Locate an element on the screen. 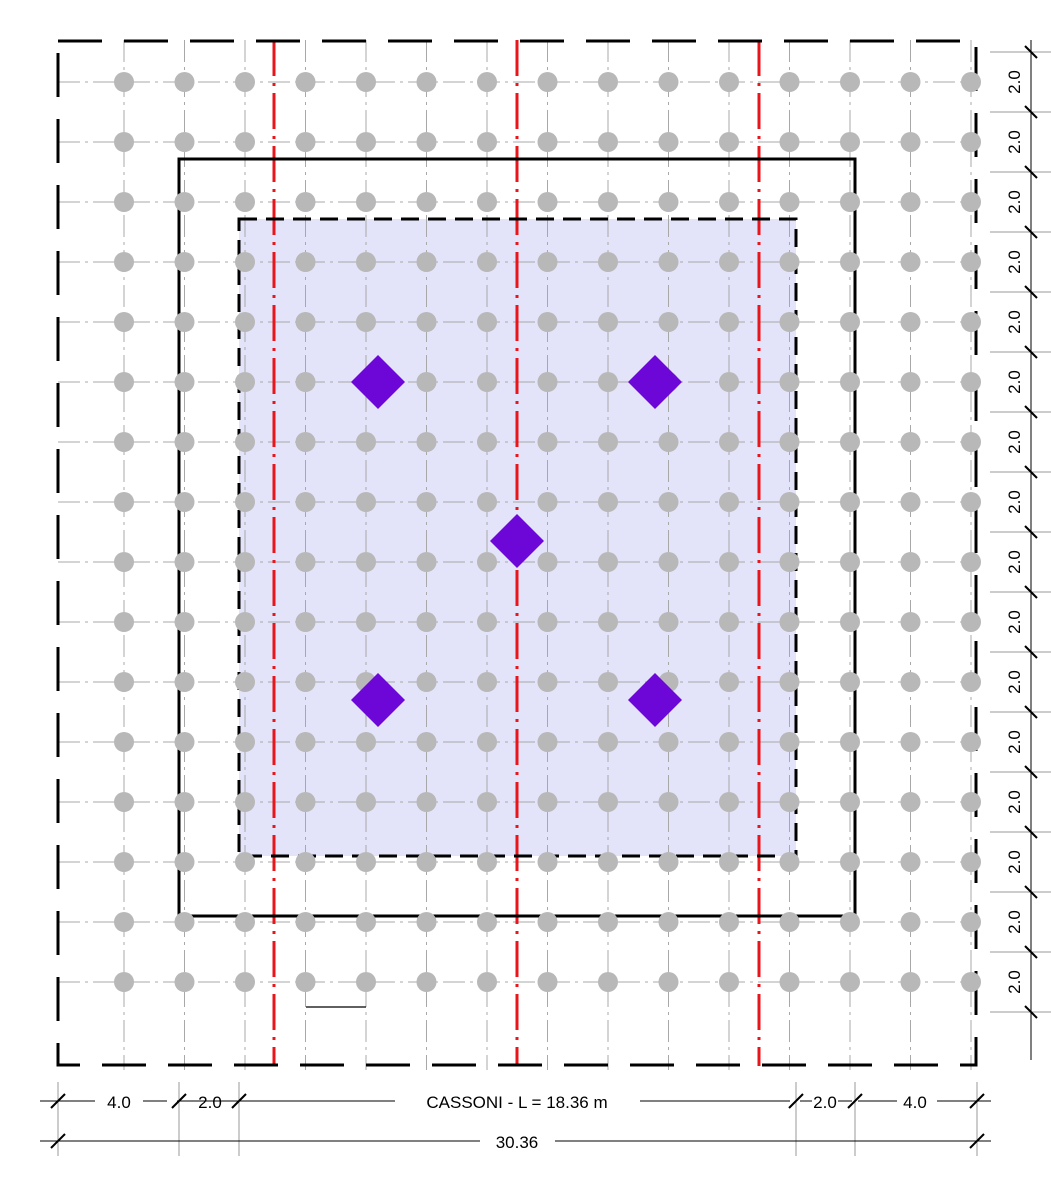 The image size is (1051, 1183). dim-label-caissons: CASSONI - L = 18.36 m is located at coordinates (516, 1102).